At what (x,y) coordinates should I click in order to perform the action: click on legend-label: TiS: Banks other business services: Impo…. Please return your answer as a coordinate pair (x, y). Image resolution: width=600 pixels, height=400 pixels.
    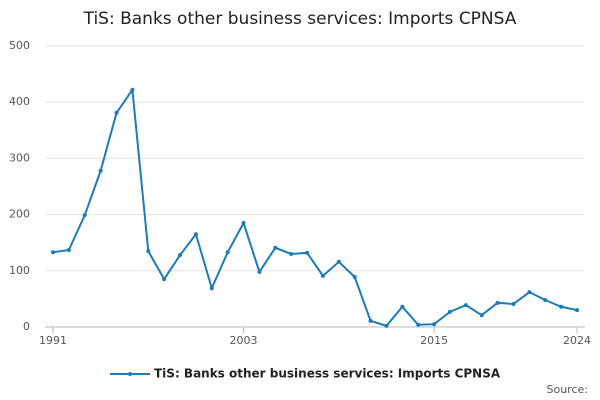
    Looking at the image, I should click on (327, 374).